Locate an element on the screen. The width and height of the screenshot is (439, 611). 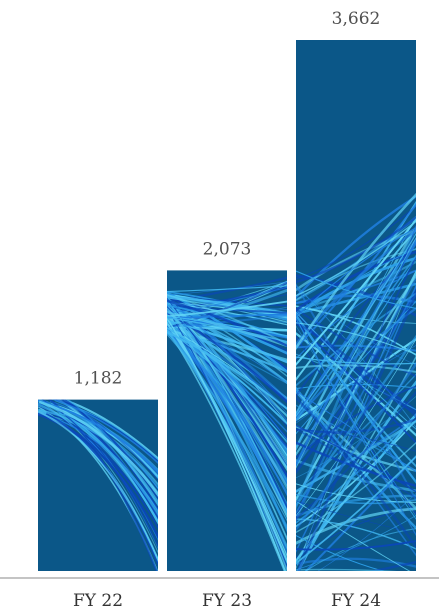
x-tick-label-3: FY 24 is located at coordinates (356, 601).